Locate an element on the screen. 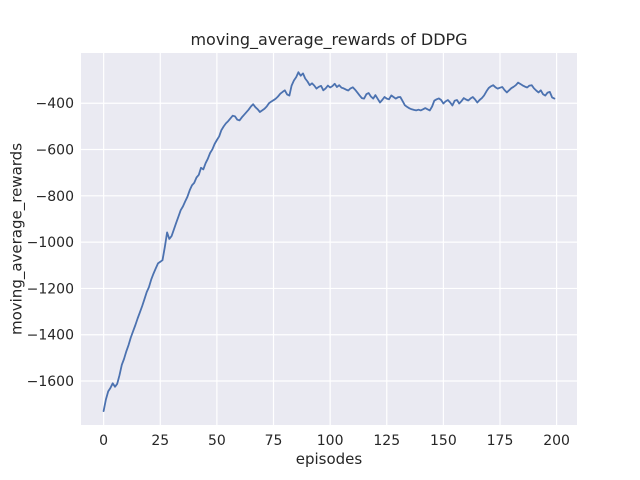 The image size is (640, 480). chart-title: moving_average_rewards of DDPG is located at coordinates (329, 39).